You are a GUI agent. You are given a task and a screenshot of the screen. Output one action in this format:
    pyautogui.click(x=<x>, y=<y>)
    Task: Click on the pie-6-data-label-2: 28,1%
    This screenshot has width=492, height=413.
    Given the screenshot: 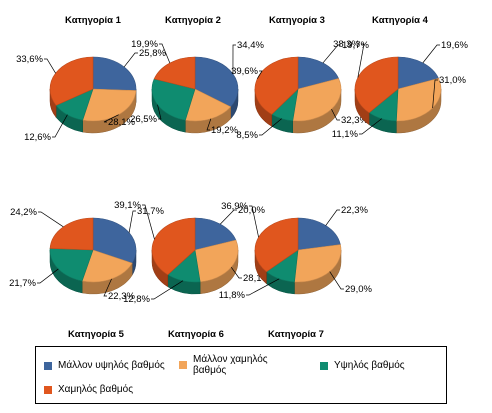 What is the action you would take?
    pyautogui.click(x=256, y=278)
    